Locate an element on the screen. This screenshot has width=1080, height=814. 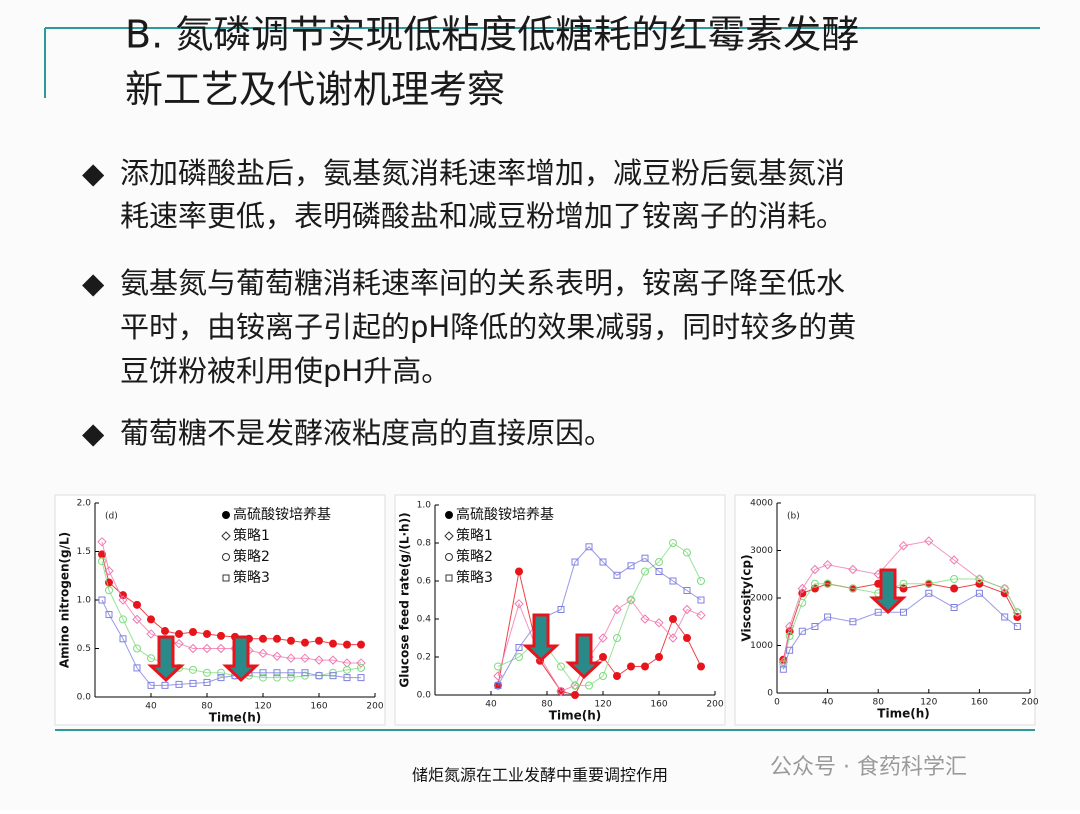
bullet-line: 添加磷酸盐后，氨基氮消耗速率增加，减豆粉后氨基氮消 is located at coordinates (482, 173).